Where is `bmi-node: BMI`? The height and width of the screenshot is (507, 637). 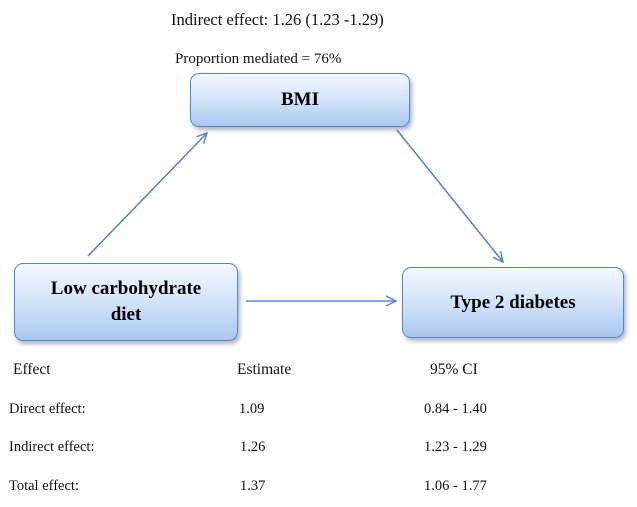
bmi-node: BMI is located at coordinates (300, 100).